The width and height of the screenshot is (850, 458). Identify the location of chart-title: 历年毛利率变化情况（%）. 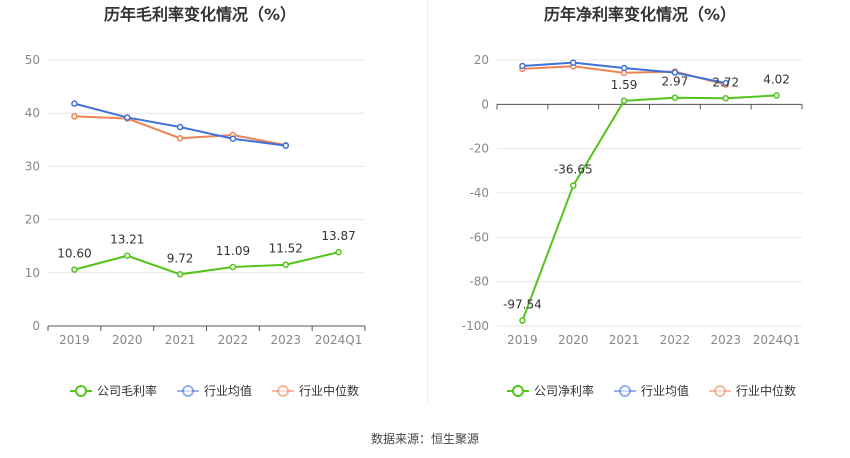
(200, 14).